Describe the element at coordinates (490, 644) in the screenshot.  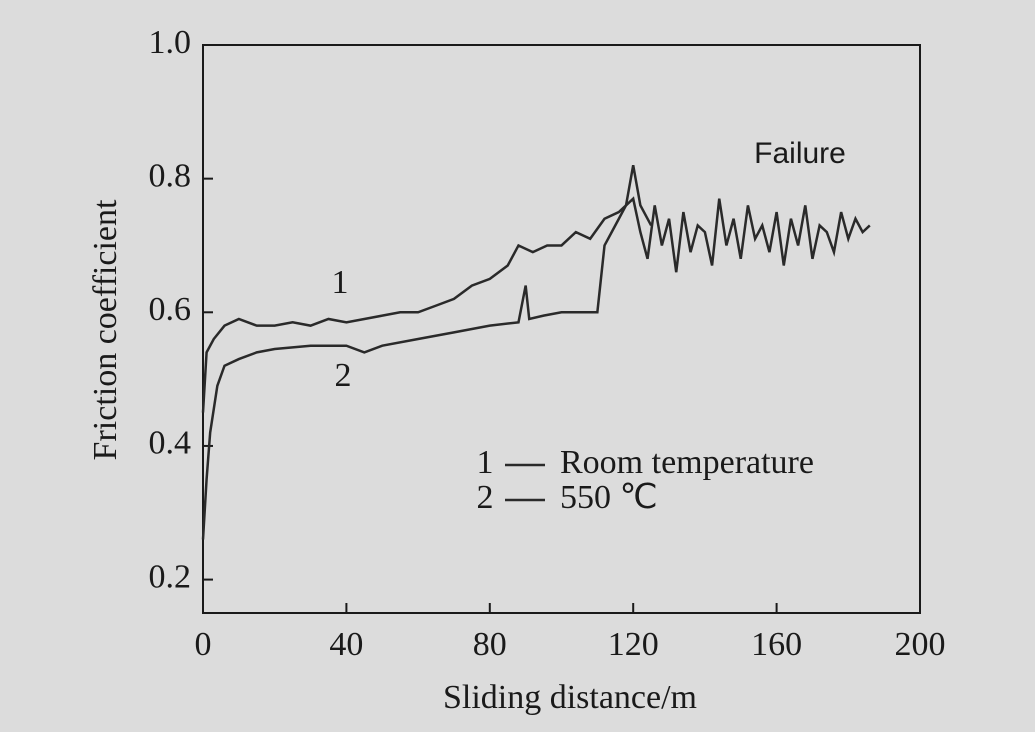
I see `x-tick-label: 80` at that location.